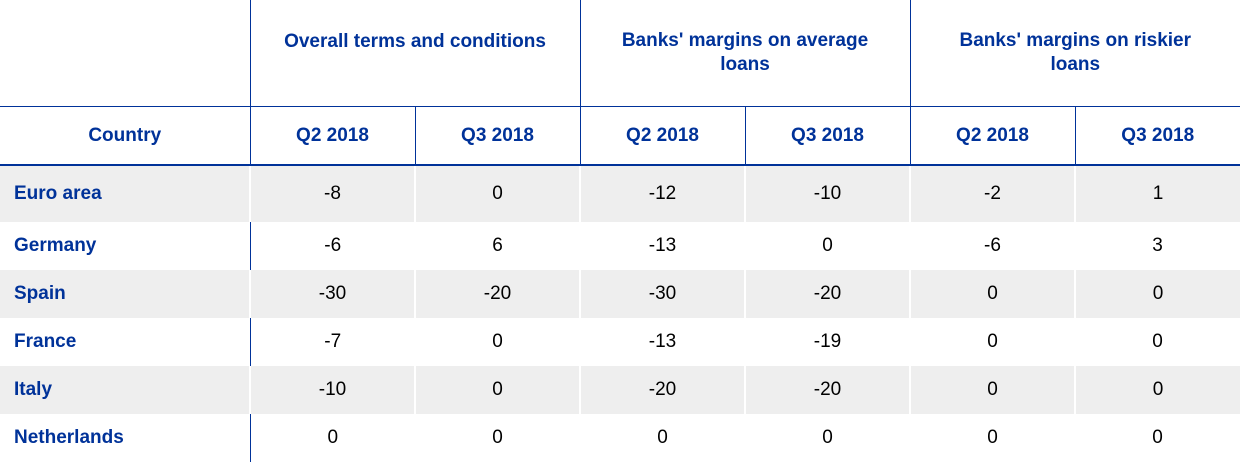  What do you see at coordinates (992, 193) in the screenshot?
I see `table-cell: -2` at bounding box center [992, 193].